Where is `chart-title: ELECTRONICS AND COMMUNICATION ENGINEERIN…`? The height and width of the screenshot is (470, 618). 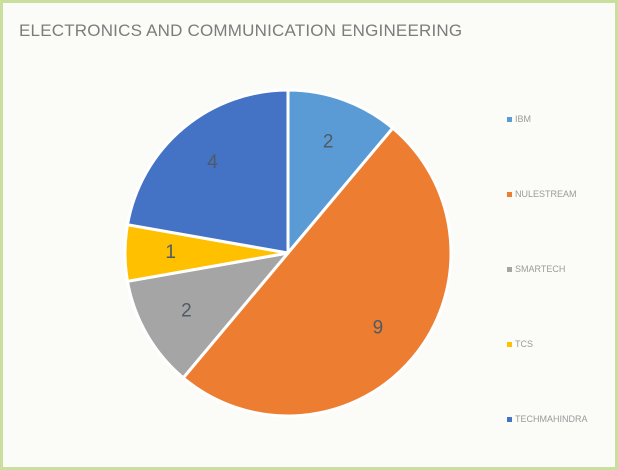 chart-title: ELECTRONICS AND COMMUNICATION ENGINEERIN… is located at coordinates (241, 30).